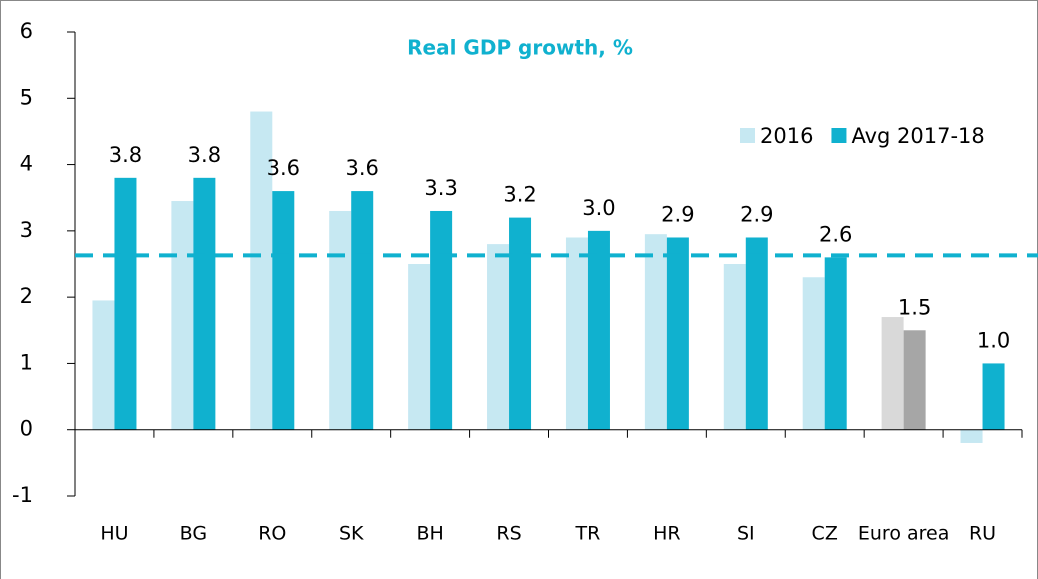 This screenshot has width=1038, height=579. Describe the element at coordinates (914, 307) in the screenshot. I see `data-label: 1.5` at that location.